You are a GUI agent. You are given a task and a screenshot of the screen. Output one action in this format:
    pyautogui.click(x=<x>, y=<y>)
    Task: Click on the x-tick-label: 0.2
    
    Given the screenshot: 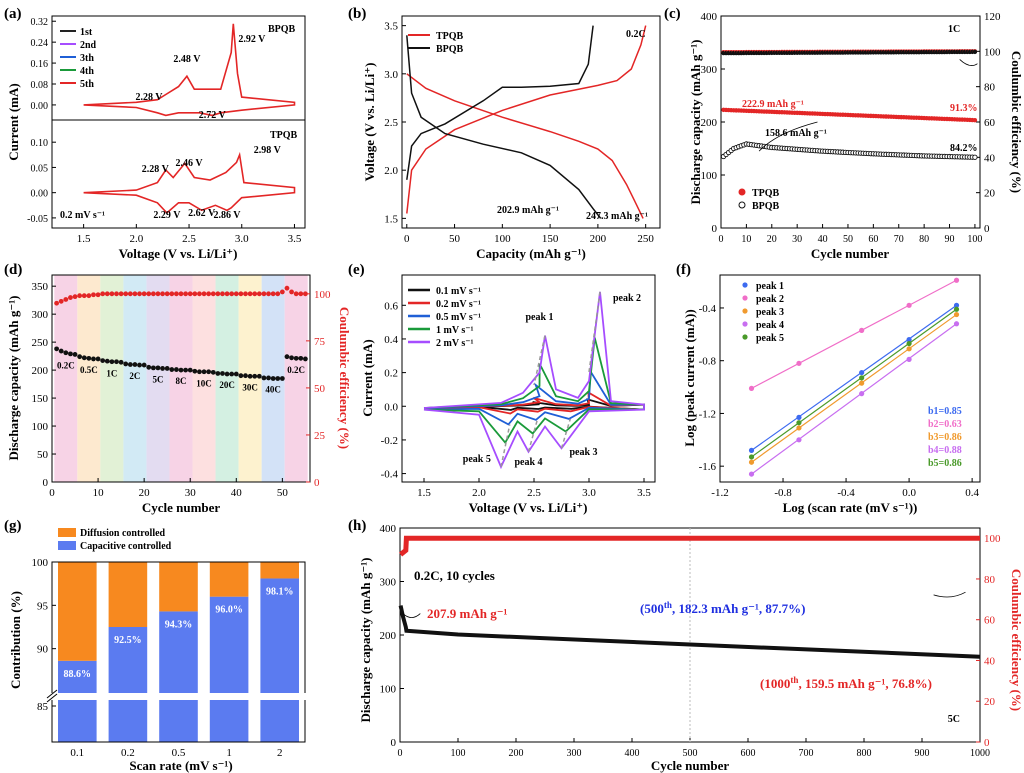 What is the action you would take?
    pyautogui.click(x=128, y=753)
    